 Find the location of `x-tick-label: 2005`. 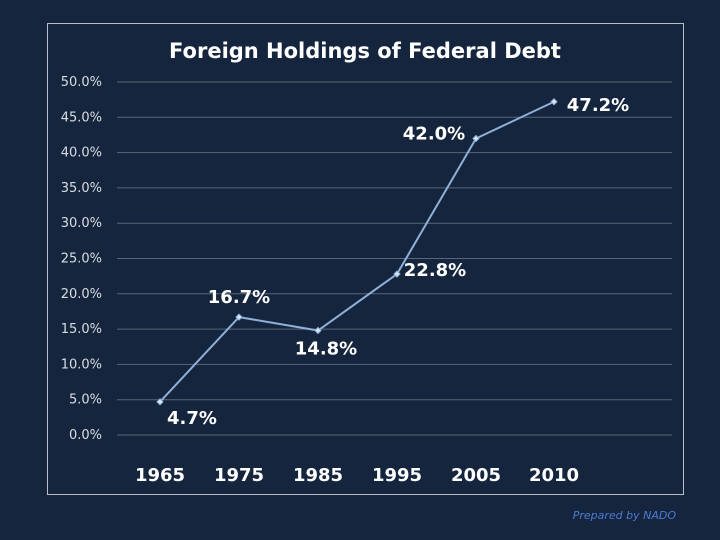

x-tick-label: 2005 is located at coordinates (476, 475).